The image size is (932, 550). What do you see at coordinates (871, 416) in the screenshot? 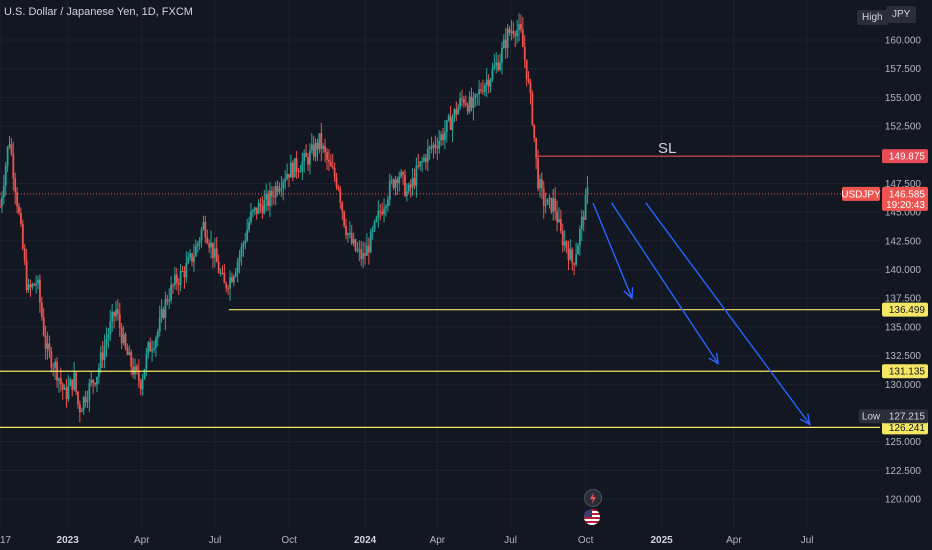
I see `low-badge-bg` at bounding box center [871, 416].